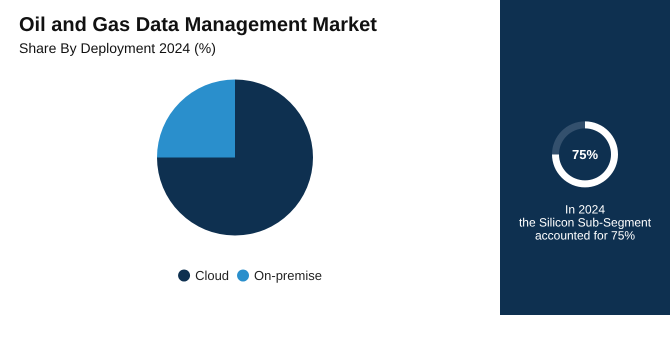 The height and width of the screenshot is (350, 670). What do you see at coordinates (198, 25) in the screenshot?
I see `chart-title: Oil and Gas Data Management Market` at bounding box center [198, 25].